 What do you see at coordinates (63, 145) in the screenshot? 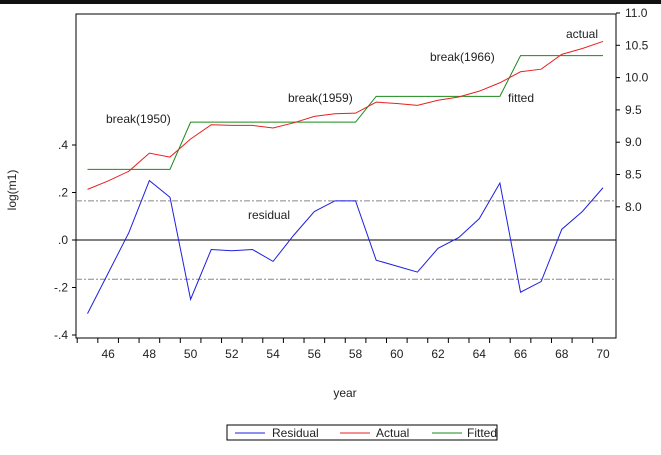
I see `left-axis-tick-label: .4` at bounding box center [63, 145].